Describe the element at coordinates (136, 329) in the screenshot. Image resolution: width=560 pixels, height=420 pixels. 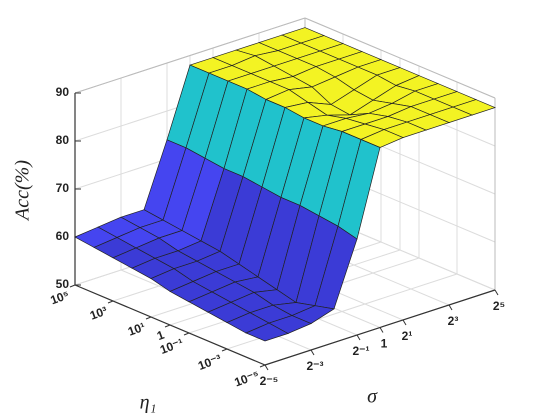
I see `y-tick-label: 10¹` at that location.